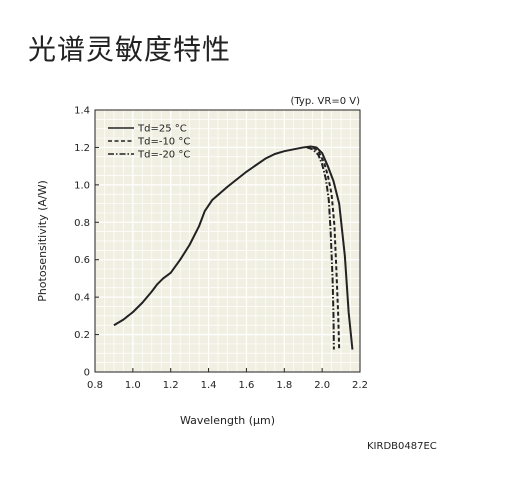 This screenshot has width=510, height=498. What do you see at coordinates (402, 446) in the screenshot?
I see `chart-code-label: KIRDB0487EC` at bounding box center [402, 446].